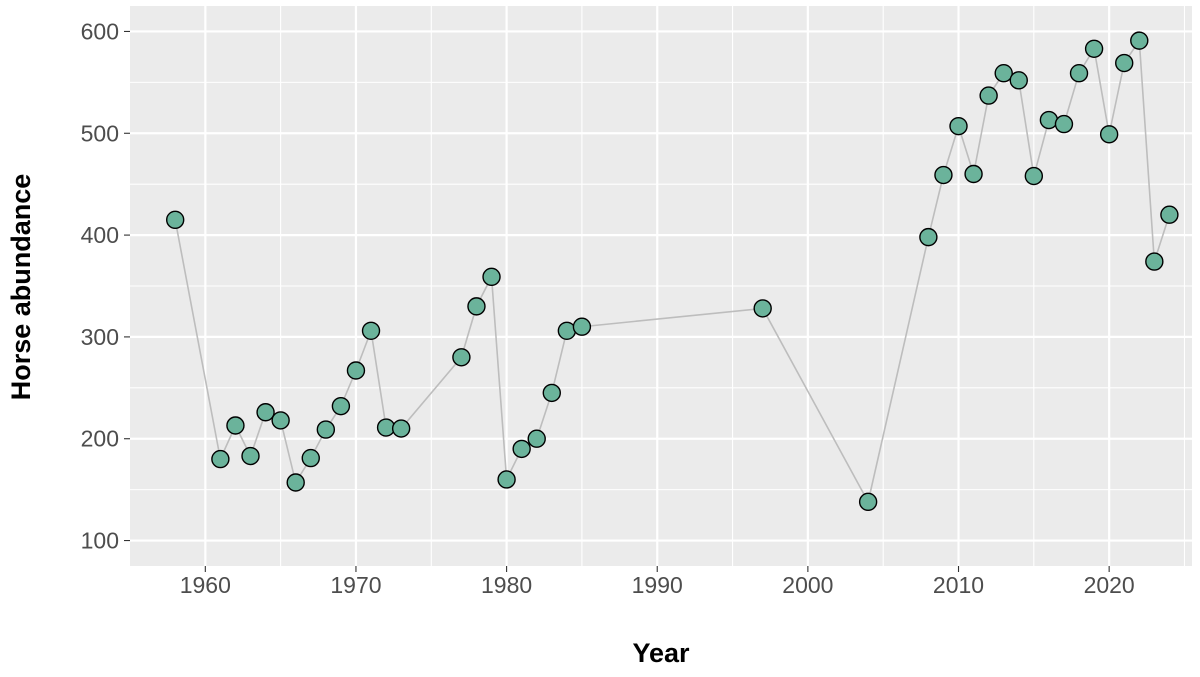 Image resolution: width=1200 pixels, height=677 pixels. I want to click on x-tick-label: 1980, so click(506, 585).